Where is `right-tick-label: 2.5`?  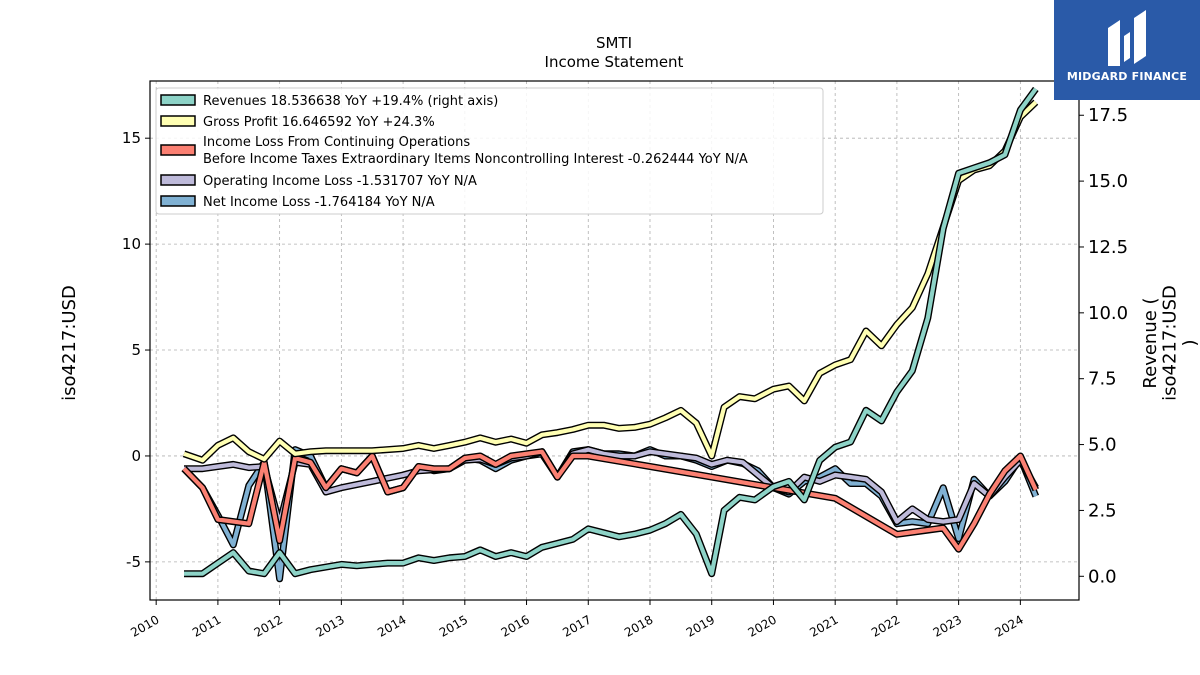
right-tick-label: 2.5 is located at coordinates (1102, 510).